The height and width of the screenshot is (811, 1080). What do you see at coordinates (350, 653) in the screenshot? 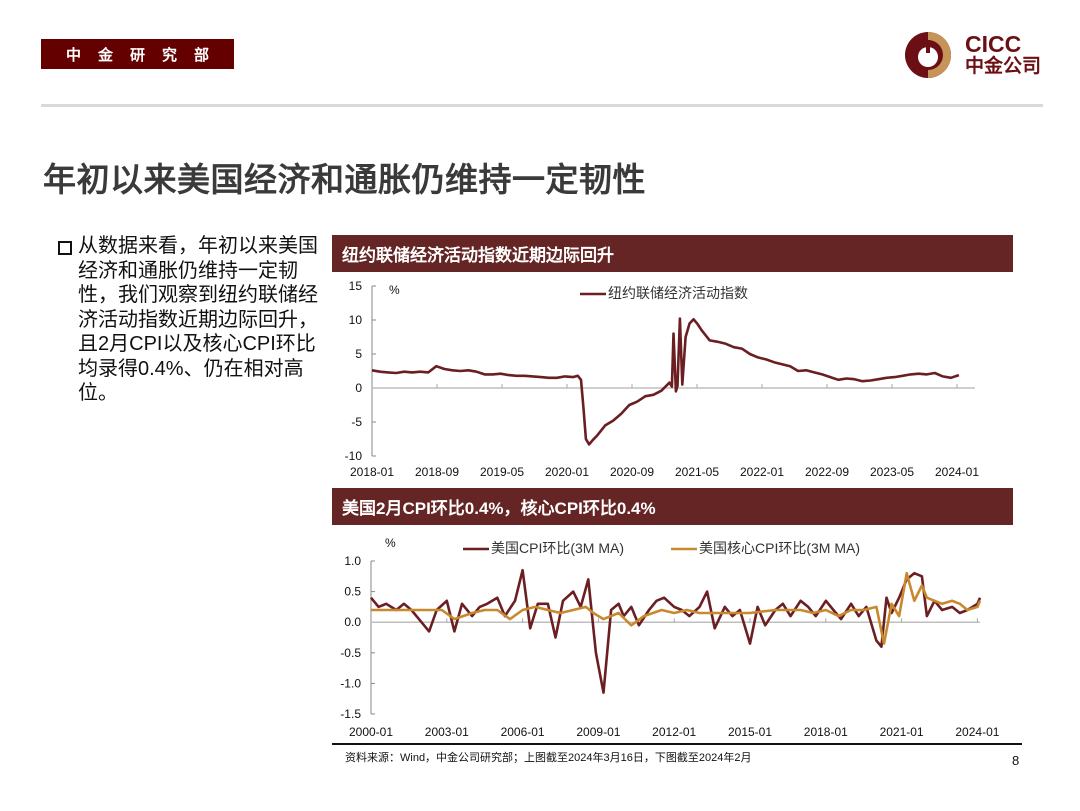
I see `y-tick-label: -0.5` at bounding box center [350, 653].